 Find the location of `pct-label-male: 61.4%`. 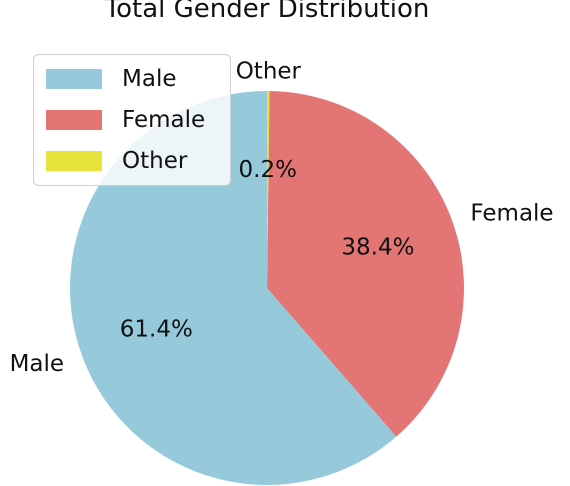

pct-label-male: 61.4% is located at coordinates (156, 329).